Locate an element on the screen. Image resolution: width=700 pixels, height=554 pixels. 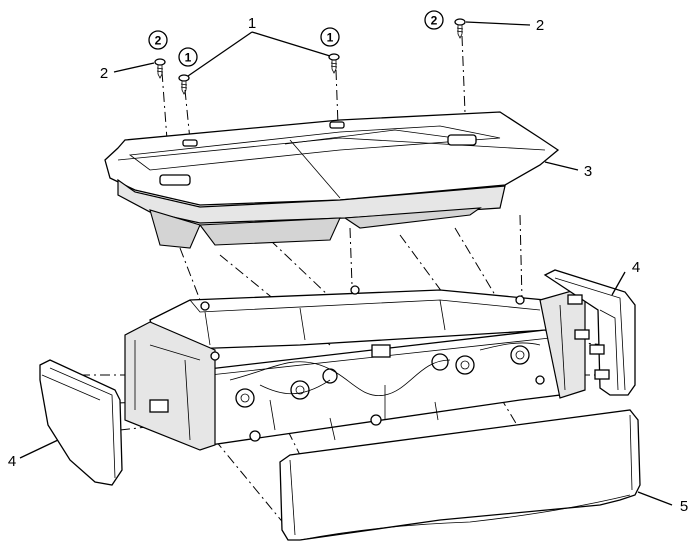
circled-callouts: 2 1 1 2 is located at coordinates (296, 38).